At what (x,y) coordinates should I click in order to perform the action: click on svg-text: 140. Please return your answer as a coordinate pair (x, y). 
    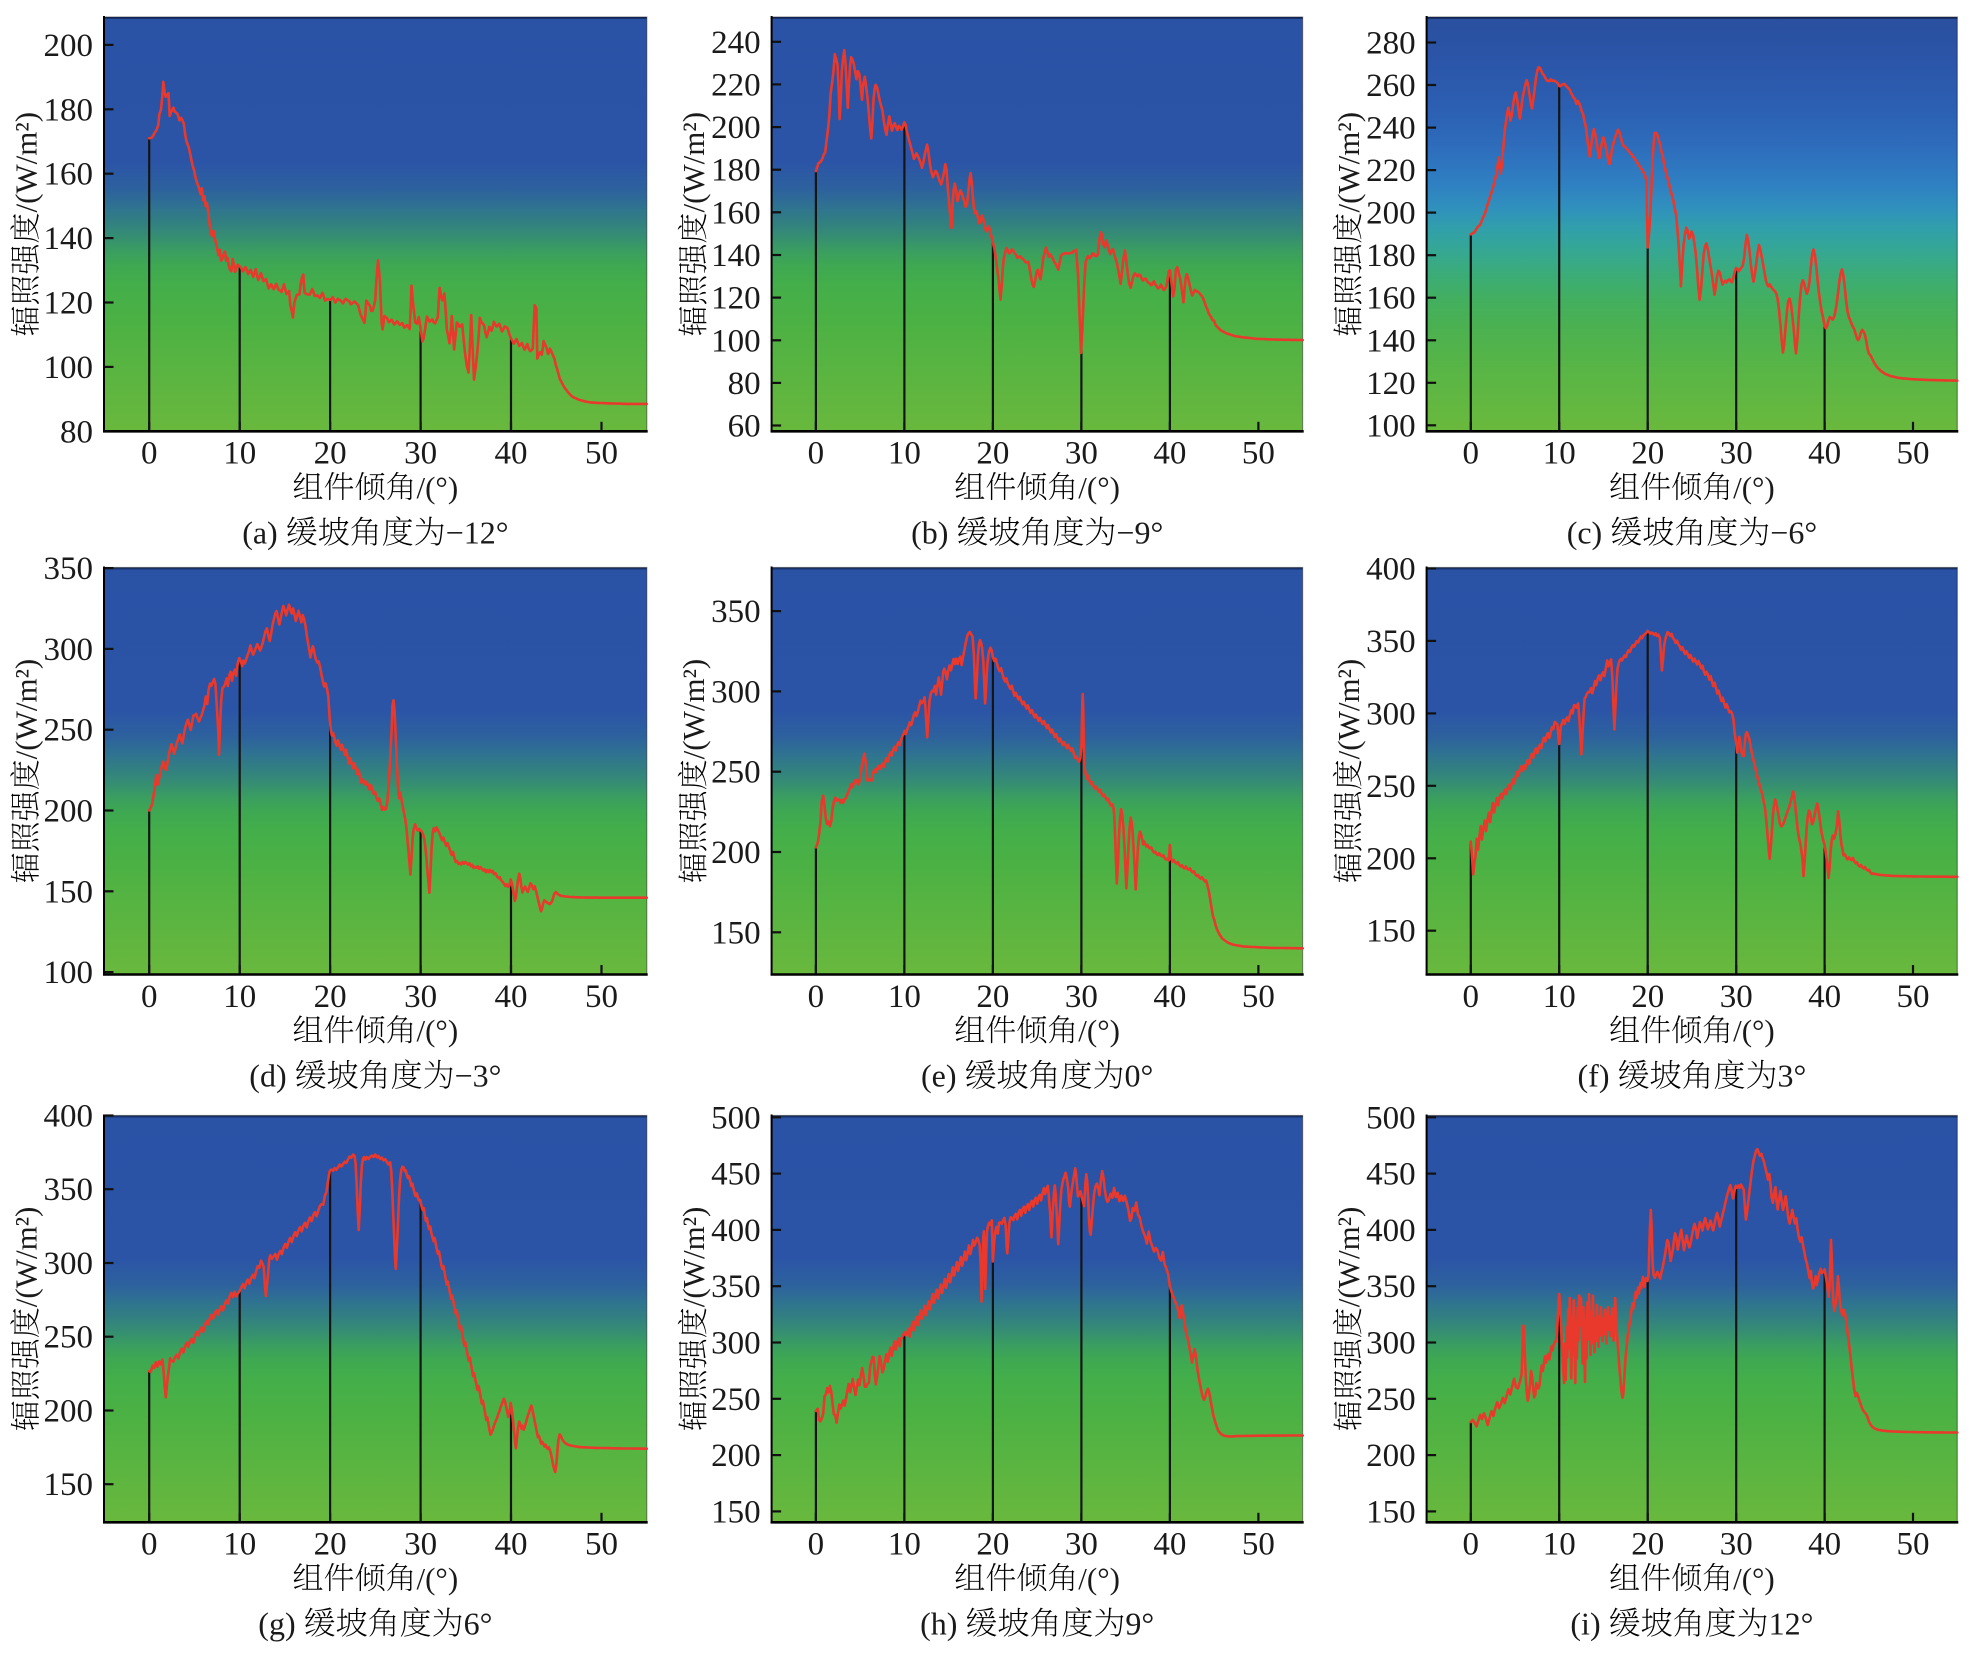
    Looking at the image, I should click on (1391, 341).